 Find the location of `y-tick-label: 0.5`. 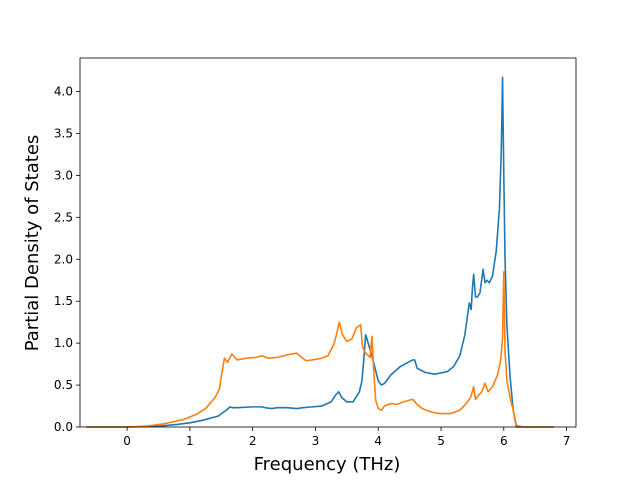

y-tick-label: 0.5 is located at coordinates (63, 385).